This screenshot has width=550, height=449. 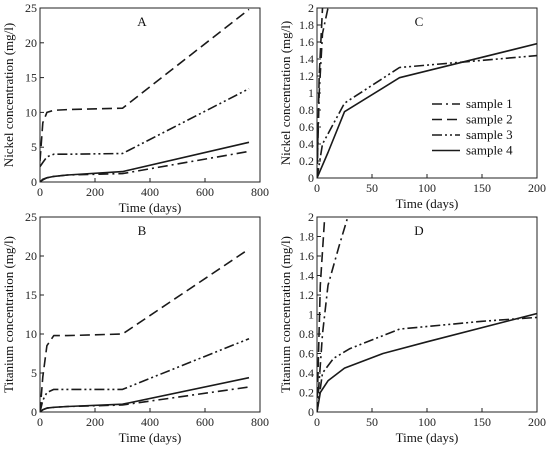 What do you see at coordinates (419, 21) in the screenshot?
I see `panel-title: C` at bounding box center [419, 21].